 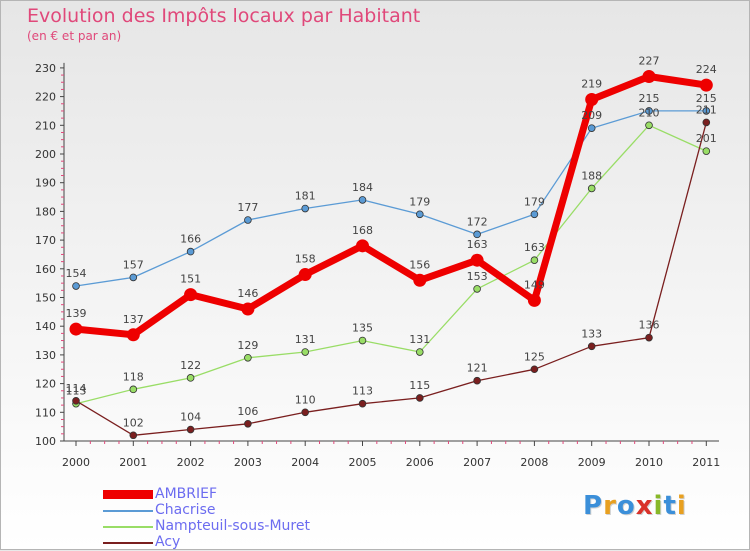 What do you see at coordinates (45, 68) in the screenshot?
I see `y-tick-label: 230` at bounding box center [45, 68].